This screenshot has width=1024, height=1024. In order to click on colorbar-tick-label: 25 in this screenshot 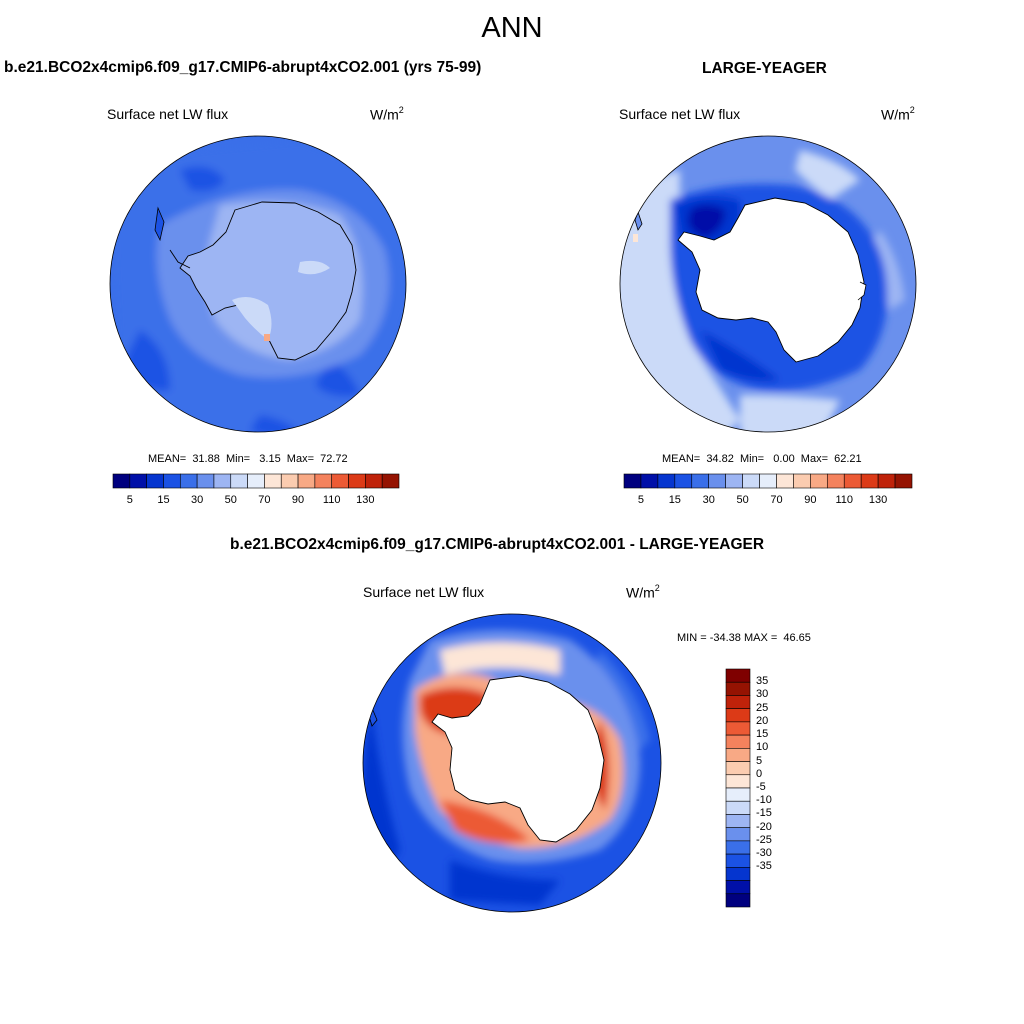, I will do `click(762, 707)`.